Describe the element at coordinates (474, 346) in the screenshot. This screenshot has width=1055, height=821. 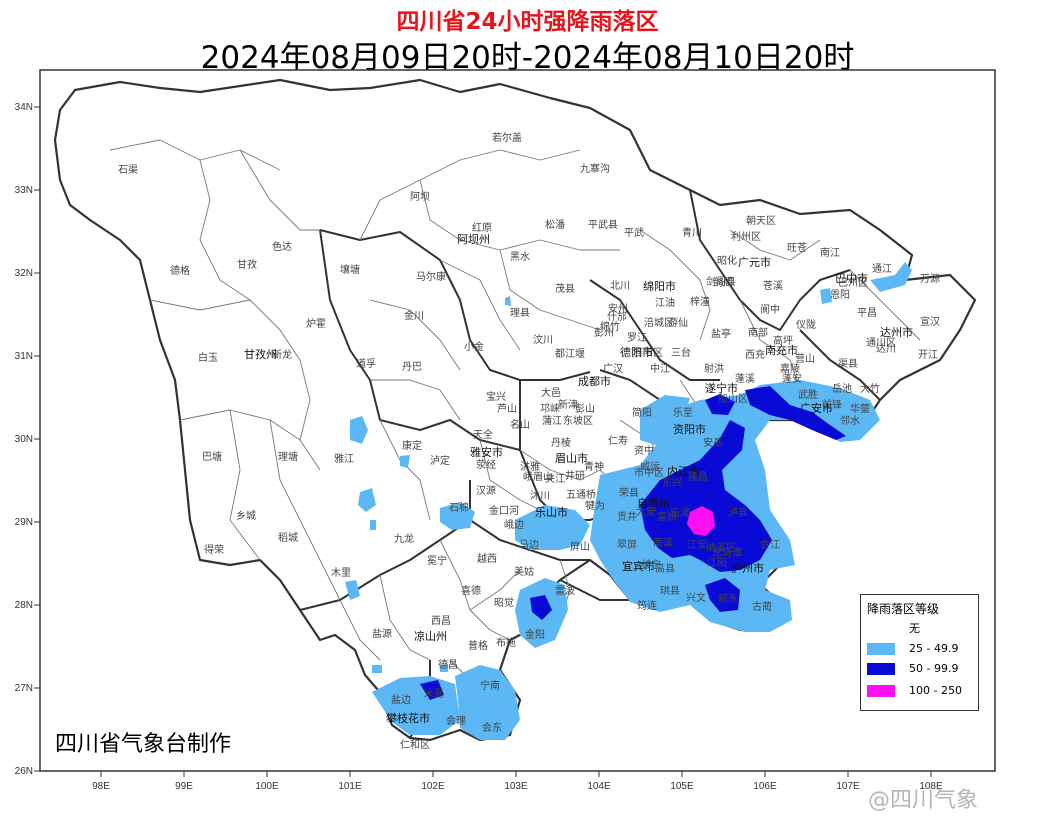
I see `county-label: 小金` at that location.